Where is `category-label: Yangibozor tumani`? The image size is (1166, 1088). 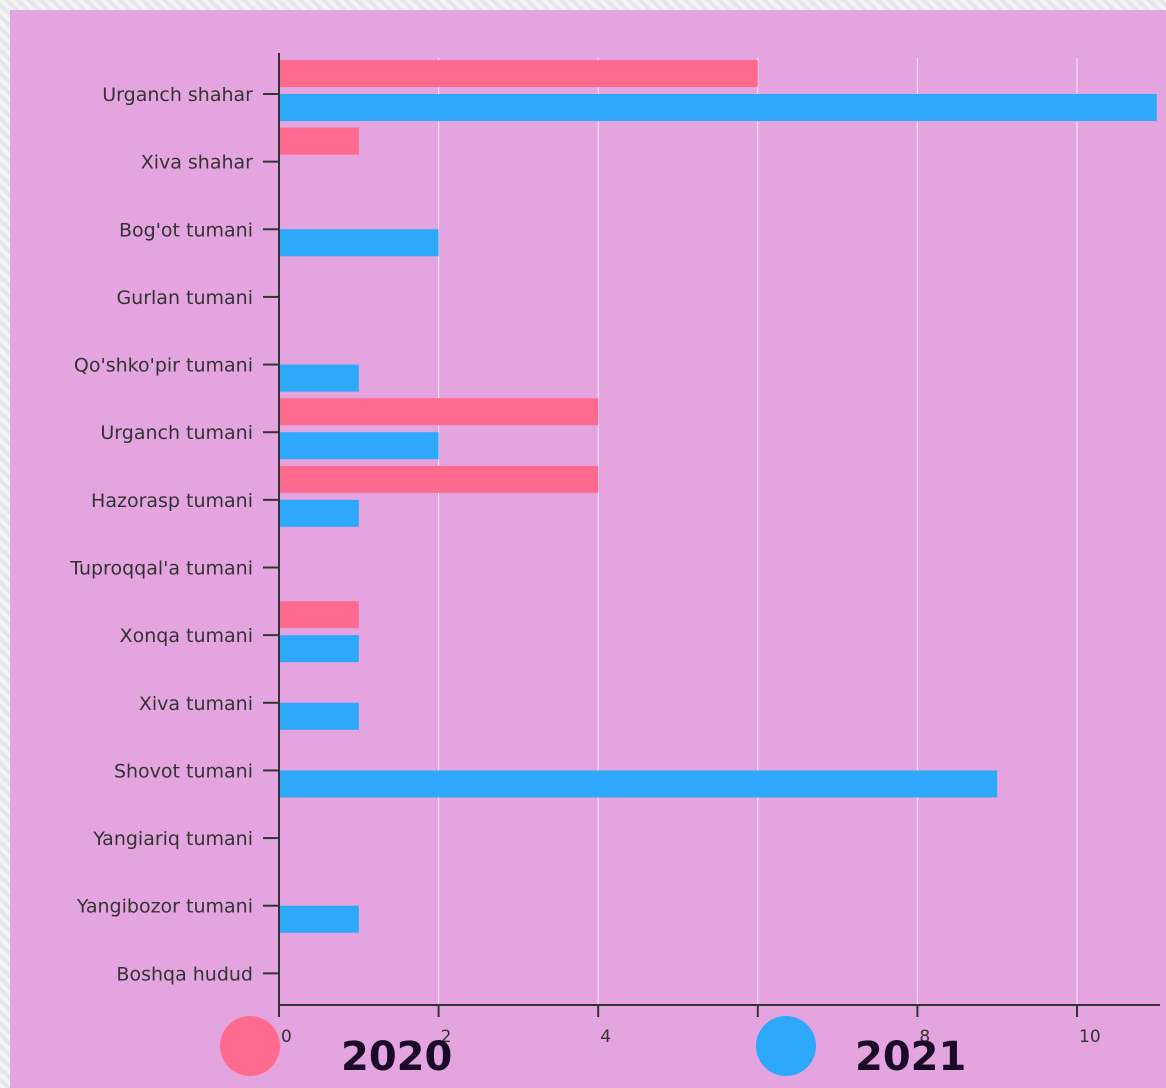 category-label: Yangibozor tumani is located at coordinates (164, 907).